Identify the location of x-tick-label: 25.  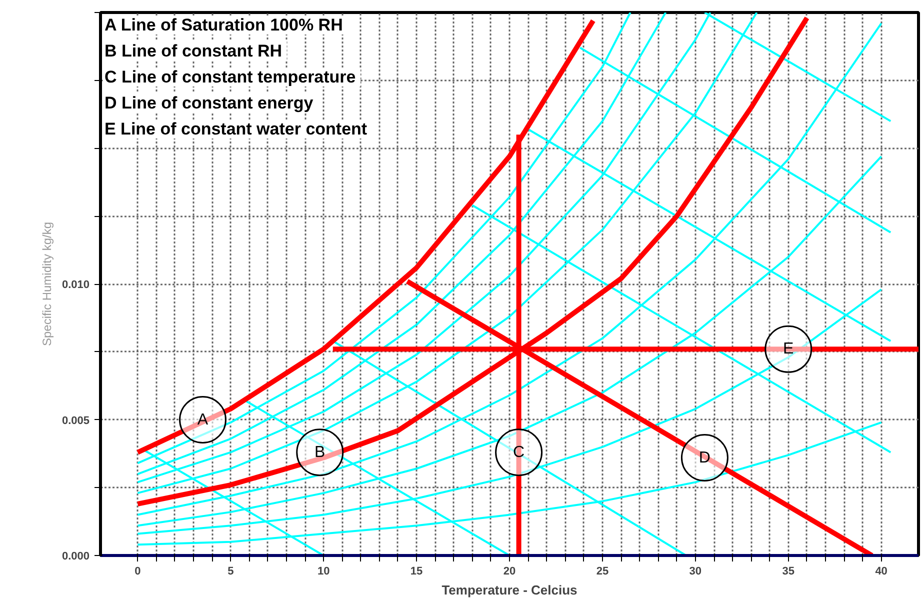
(602, 572).